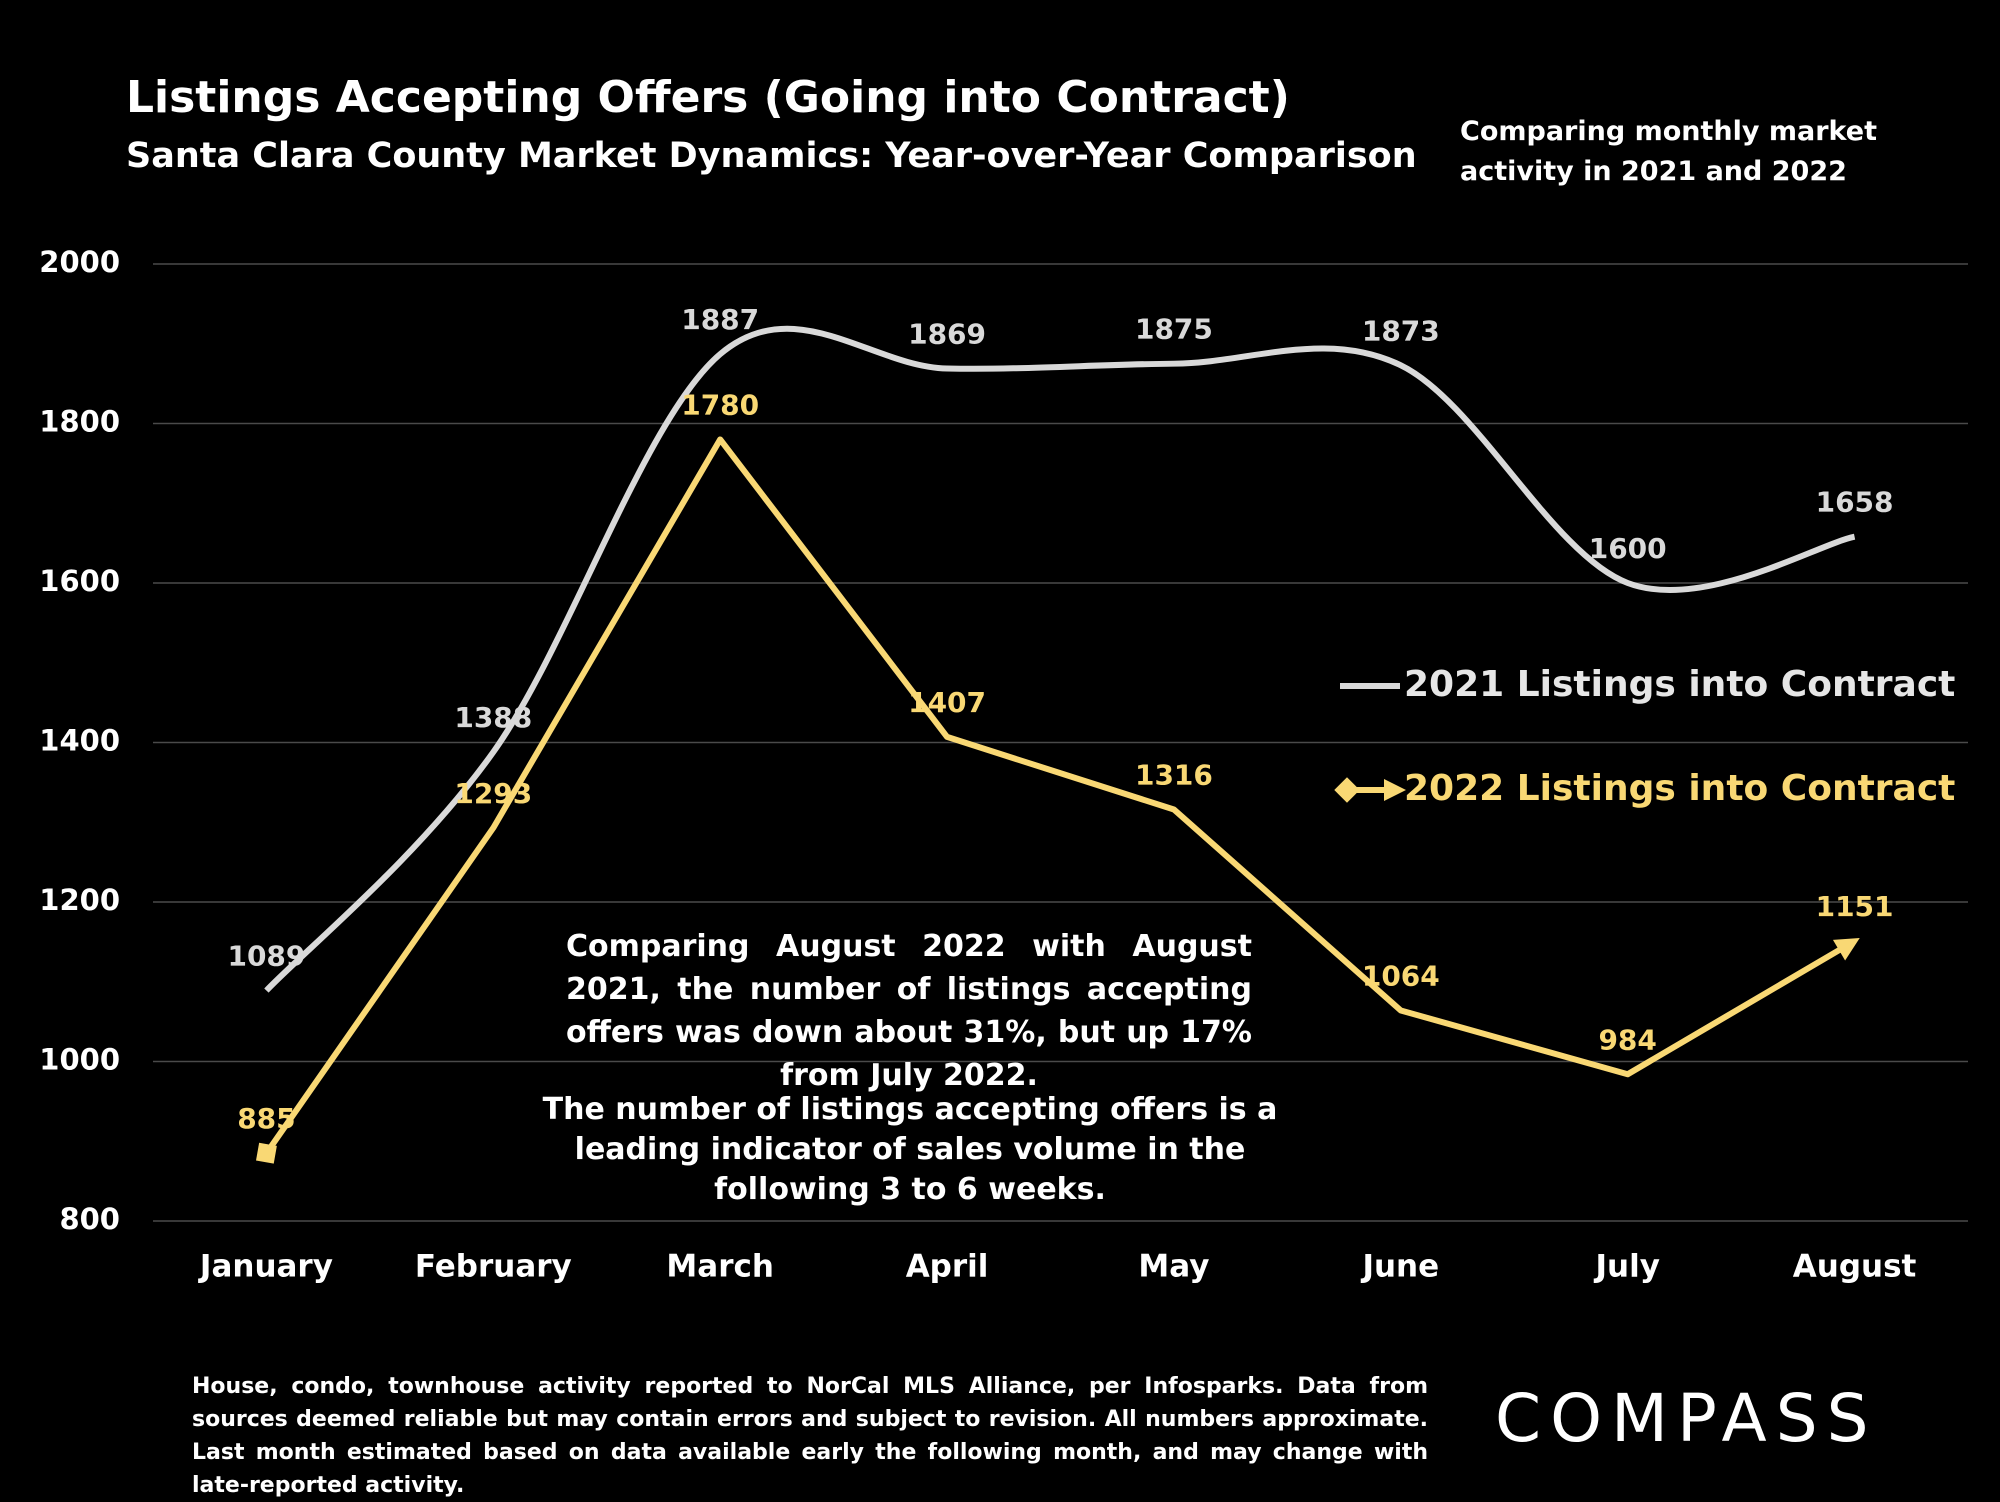  What do you see at coordinates (79, 741) in the screenshot?
I see `y-tick-label: 1400` at bounding box center [79, 741].